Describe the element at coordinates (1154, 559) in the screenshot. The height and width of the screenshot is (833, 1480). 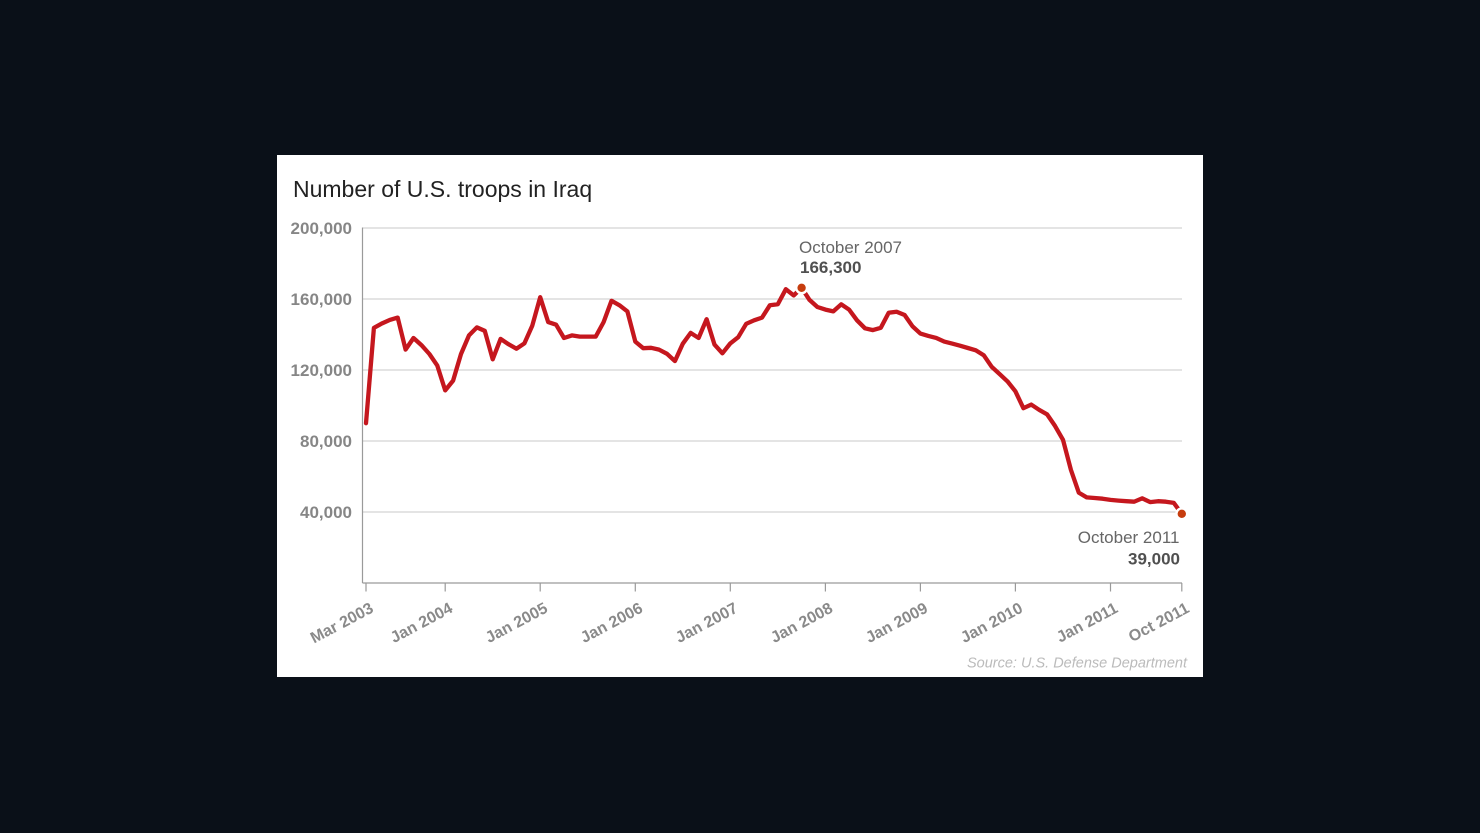
I see `svg-text: 39,000` at that location.